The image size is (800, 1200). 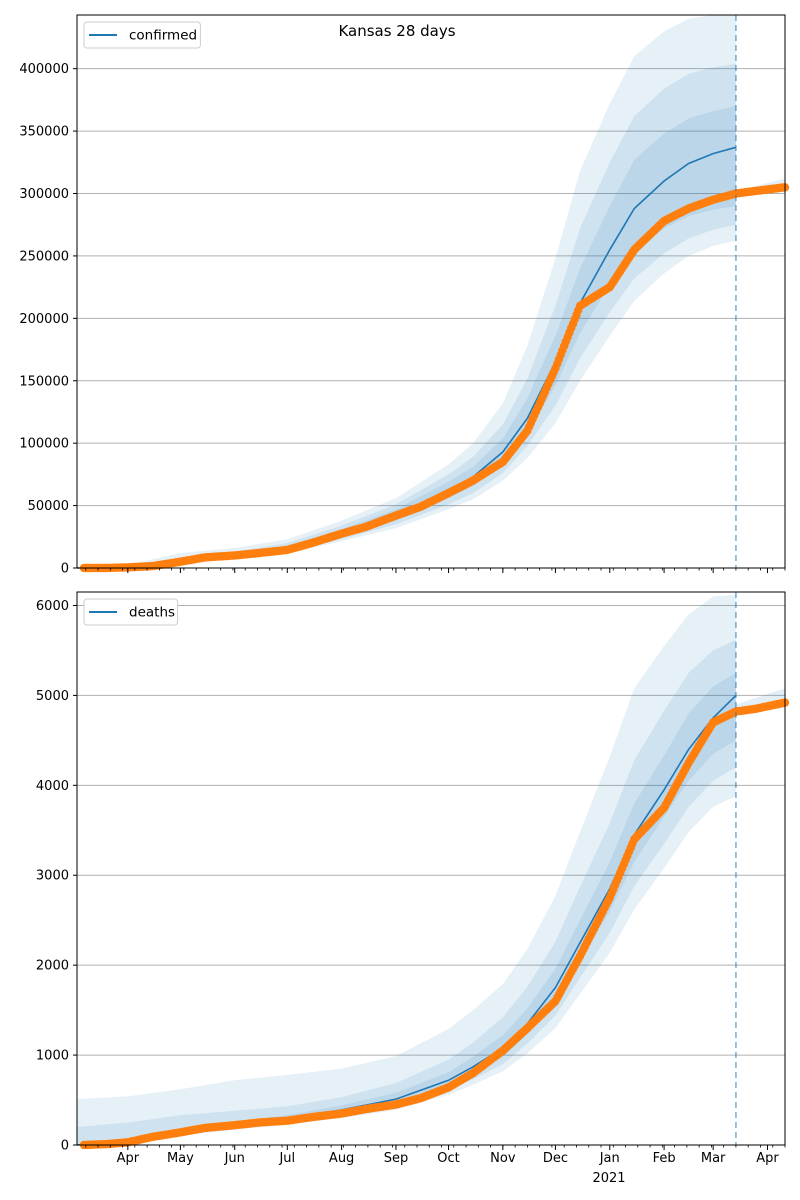 What do you see at coordinates (664, 1158) in the screenshot?
I see `x-tick-label: Feb` at bounding box center [664, 1158].